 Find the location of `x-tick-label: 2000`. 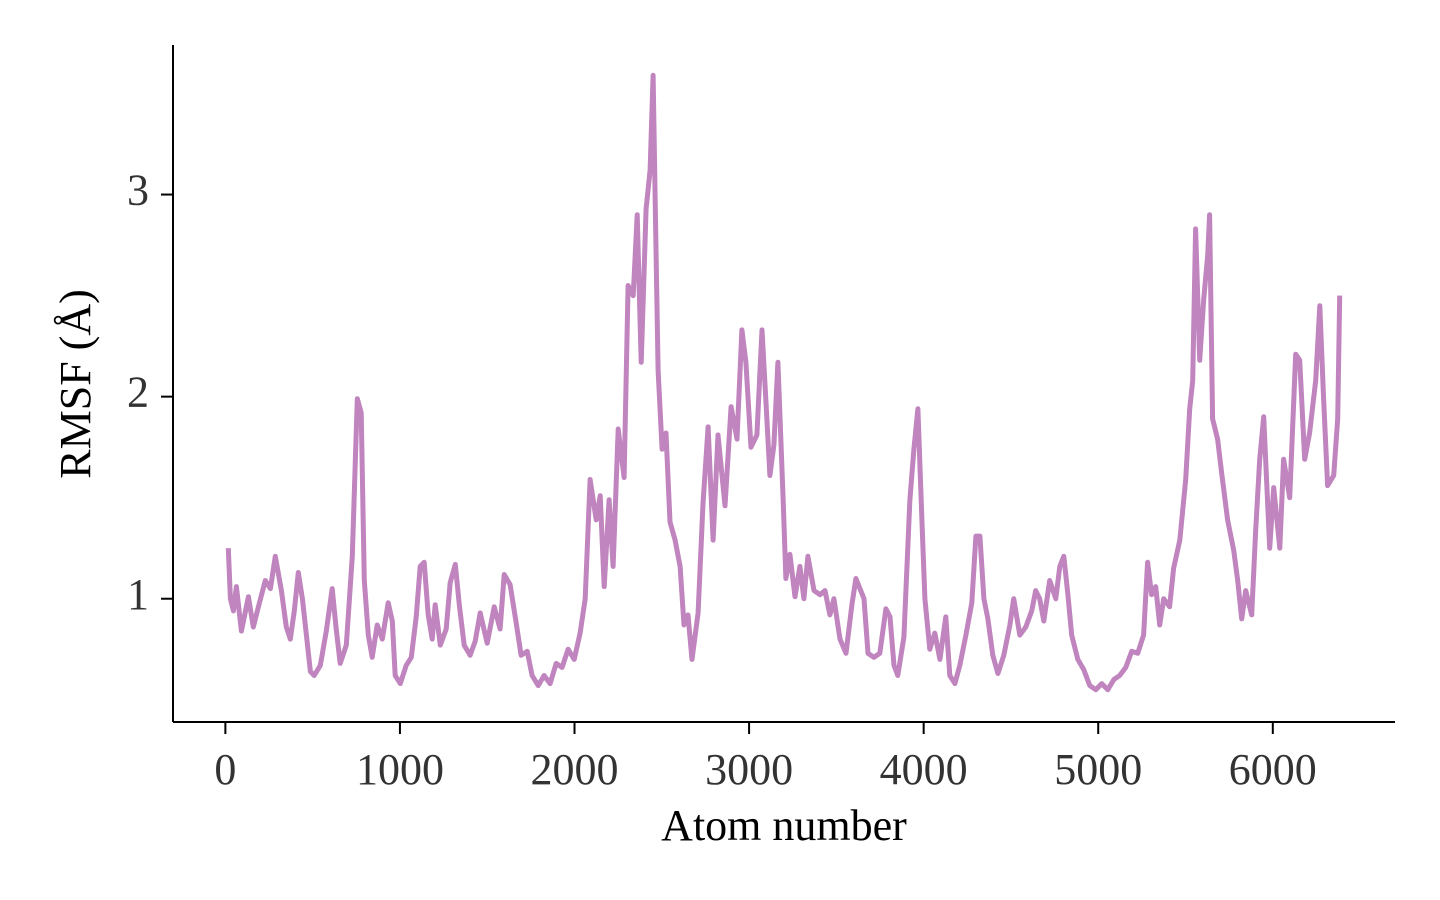

x-tick-label: 2000 is located at coordinates (575, 769).